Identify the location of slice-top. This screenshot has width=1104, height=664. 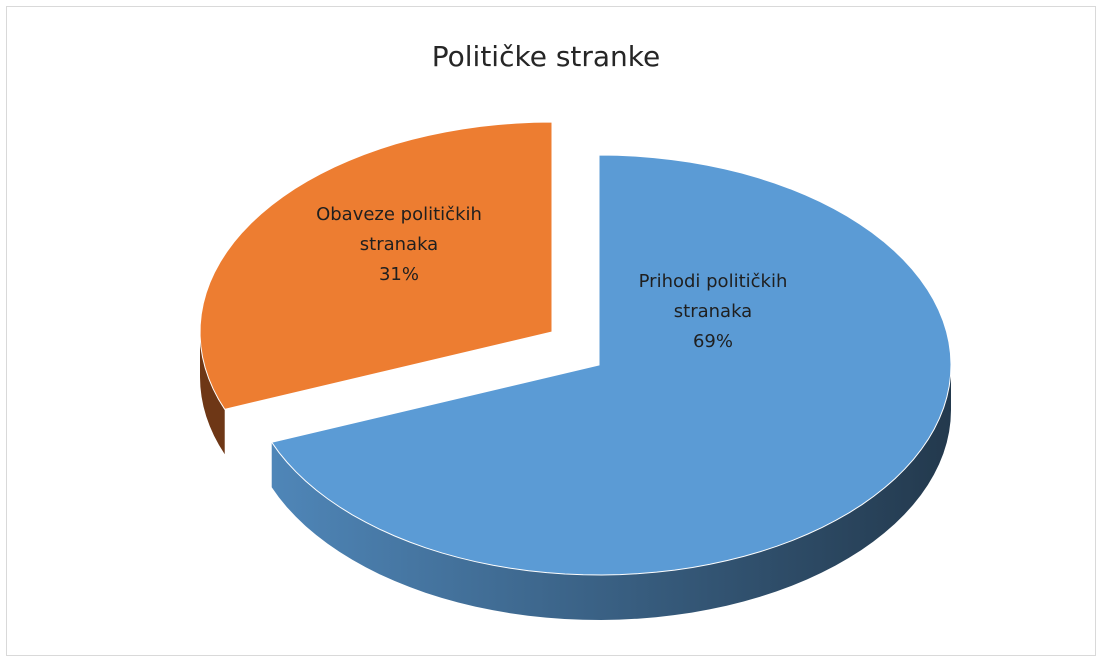
(376, 265).